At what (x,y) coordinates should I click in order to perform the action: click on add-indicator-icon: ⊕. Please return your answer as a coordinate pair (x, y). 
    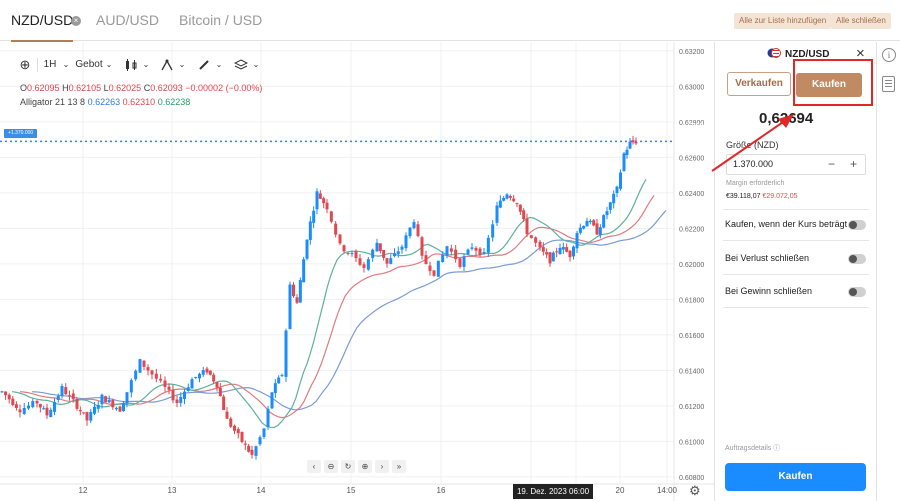
    Looking at the image, I should click on (25, 64).